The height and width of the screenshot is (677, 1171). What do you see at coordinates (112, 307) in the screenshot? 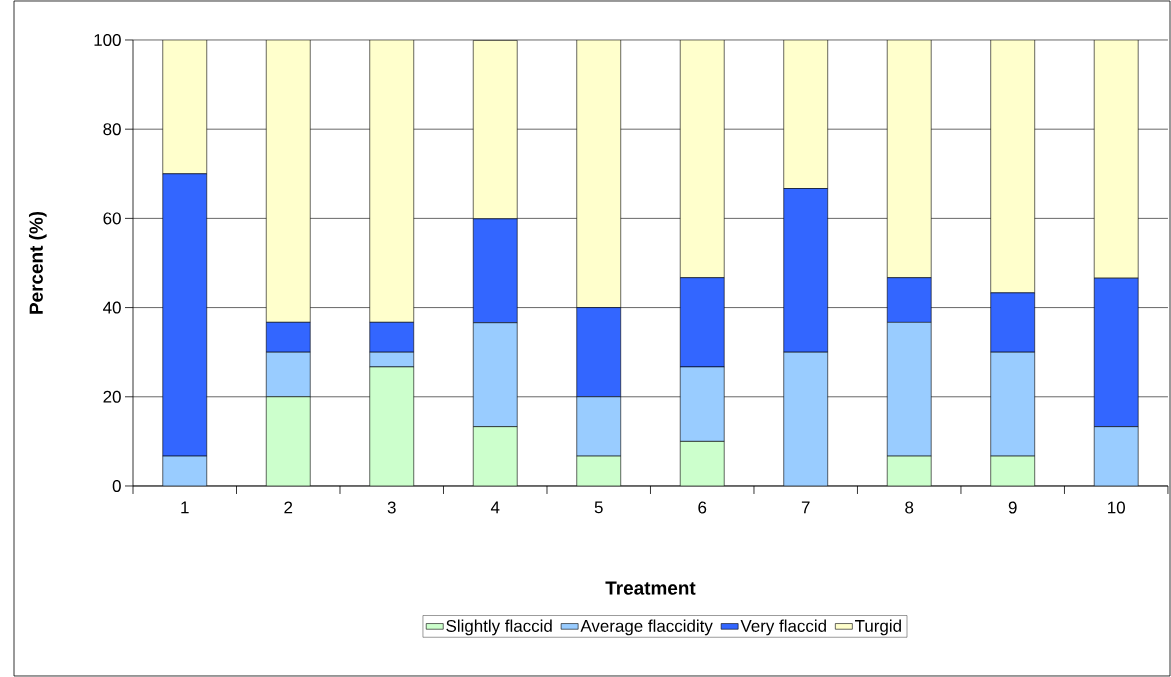
I see `y-tick-label: 40` at bounding box center [112, 307].